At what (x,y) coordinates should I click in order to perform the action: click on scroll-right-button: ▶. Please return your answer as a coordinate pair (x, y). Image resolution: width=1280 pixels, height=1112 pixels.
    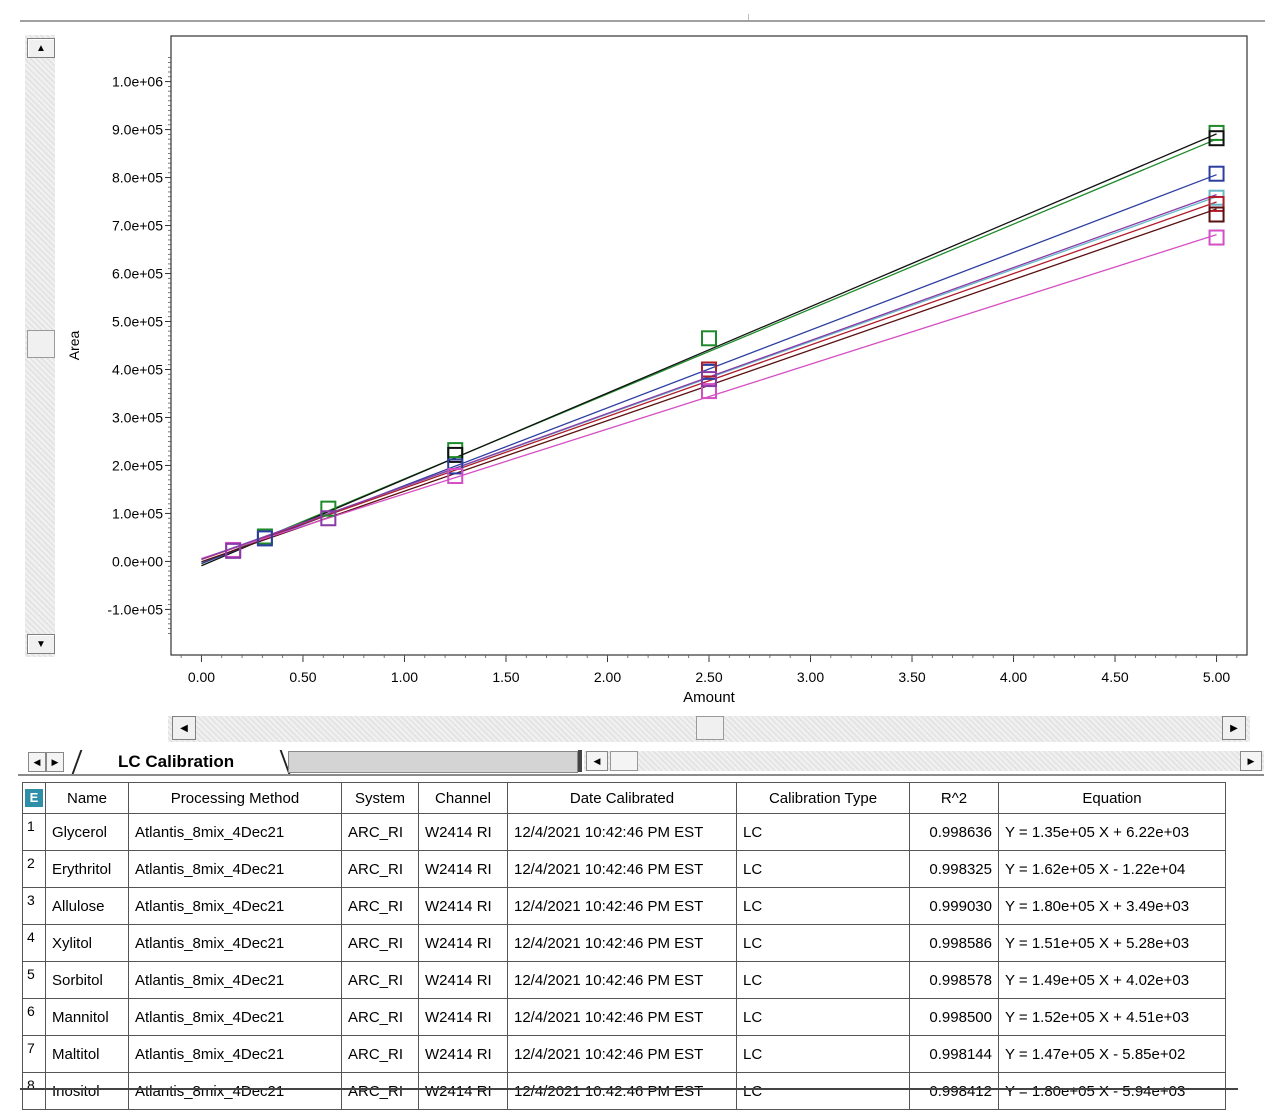
    Looking at the image, I should click on (1234, 728).